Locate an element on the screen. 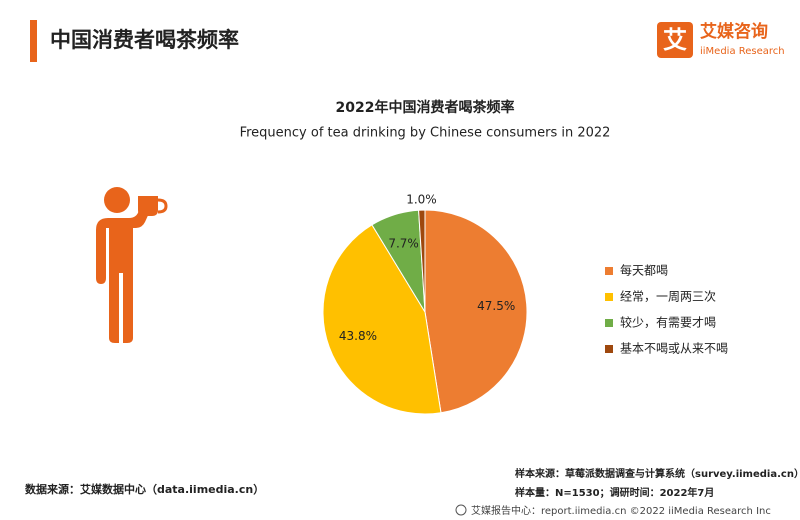  logo-icon-bg is located at coordinates (675, 40).